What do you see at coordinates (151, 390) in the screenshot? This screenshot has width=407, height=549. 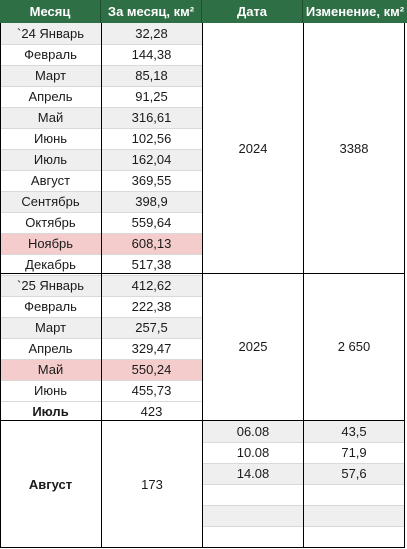 I see `value-cell: 455,73` at bounding box center [151, 390].